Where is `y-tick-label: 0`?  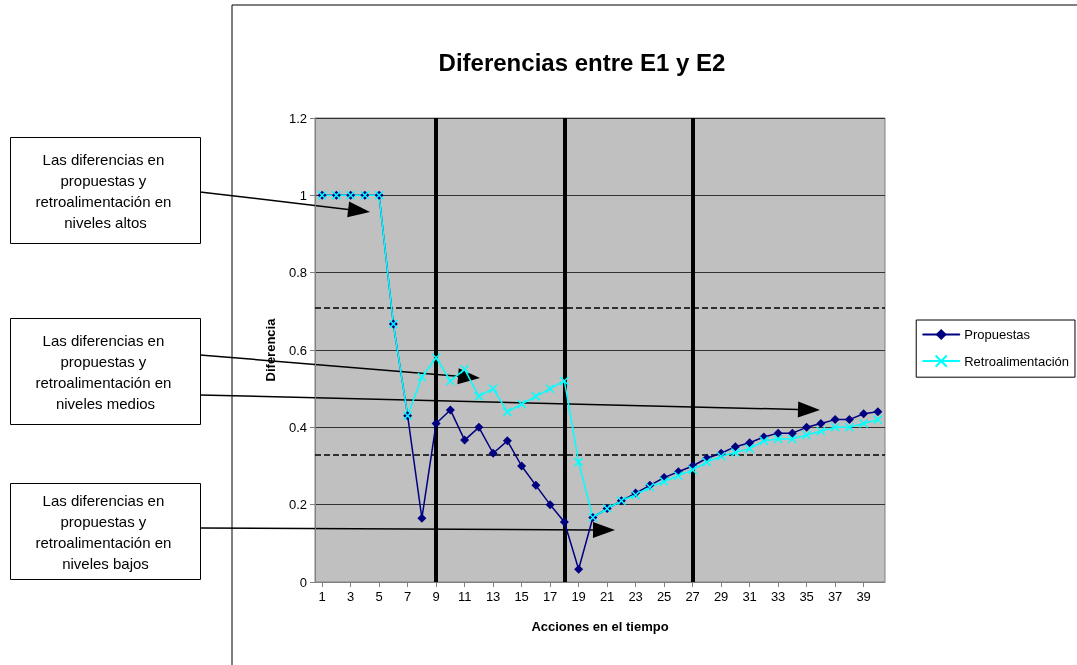 y-tick-label: 0 is located at coordinates (303, 582).